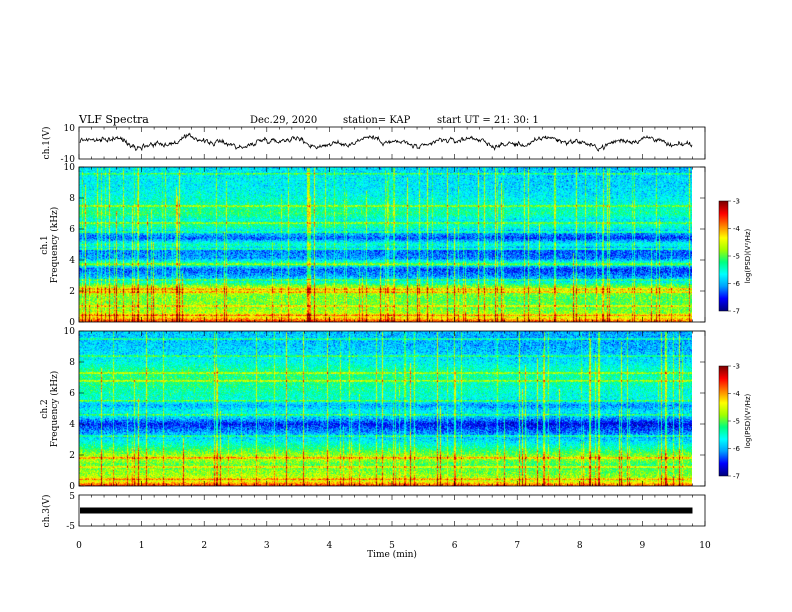 The image size is (792, 612). Describe the element at coordinates (723, 256) in the screenshot. I see `ch1-colorbar` at that location.